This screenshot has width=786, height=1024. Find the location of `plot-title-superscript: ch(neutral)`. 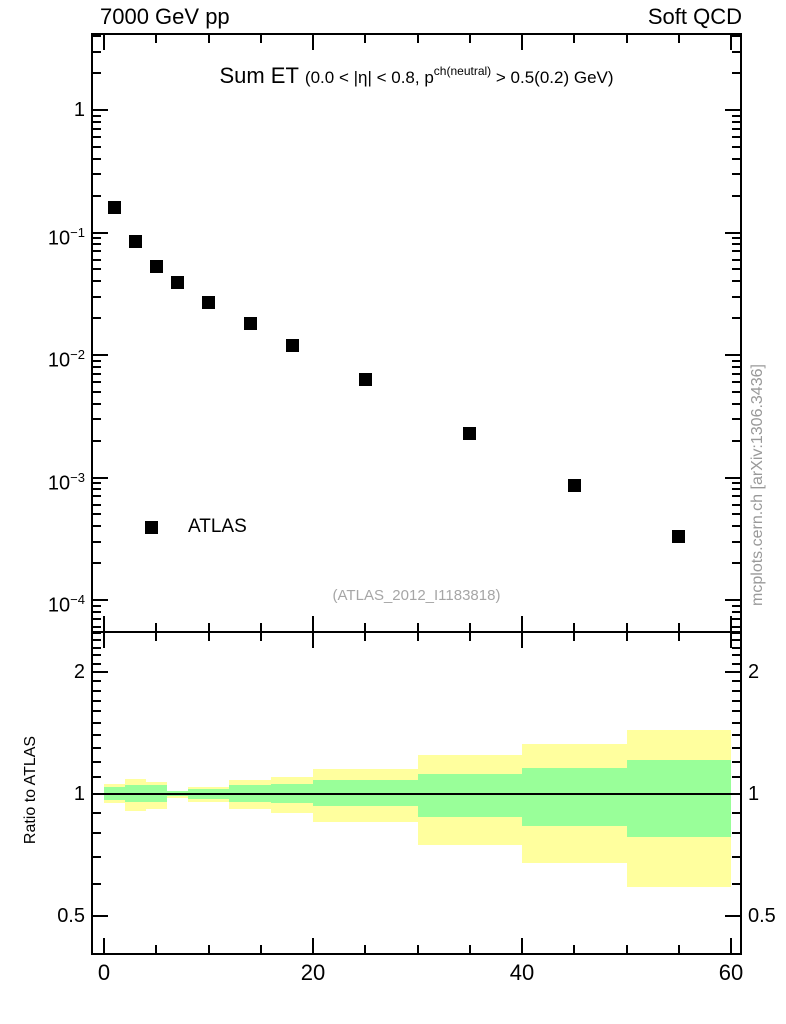

plot-title-superscript: ch(neutral) is located at coordinates (462, 71).